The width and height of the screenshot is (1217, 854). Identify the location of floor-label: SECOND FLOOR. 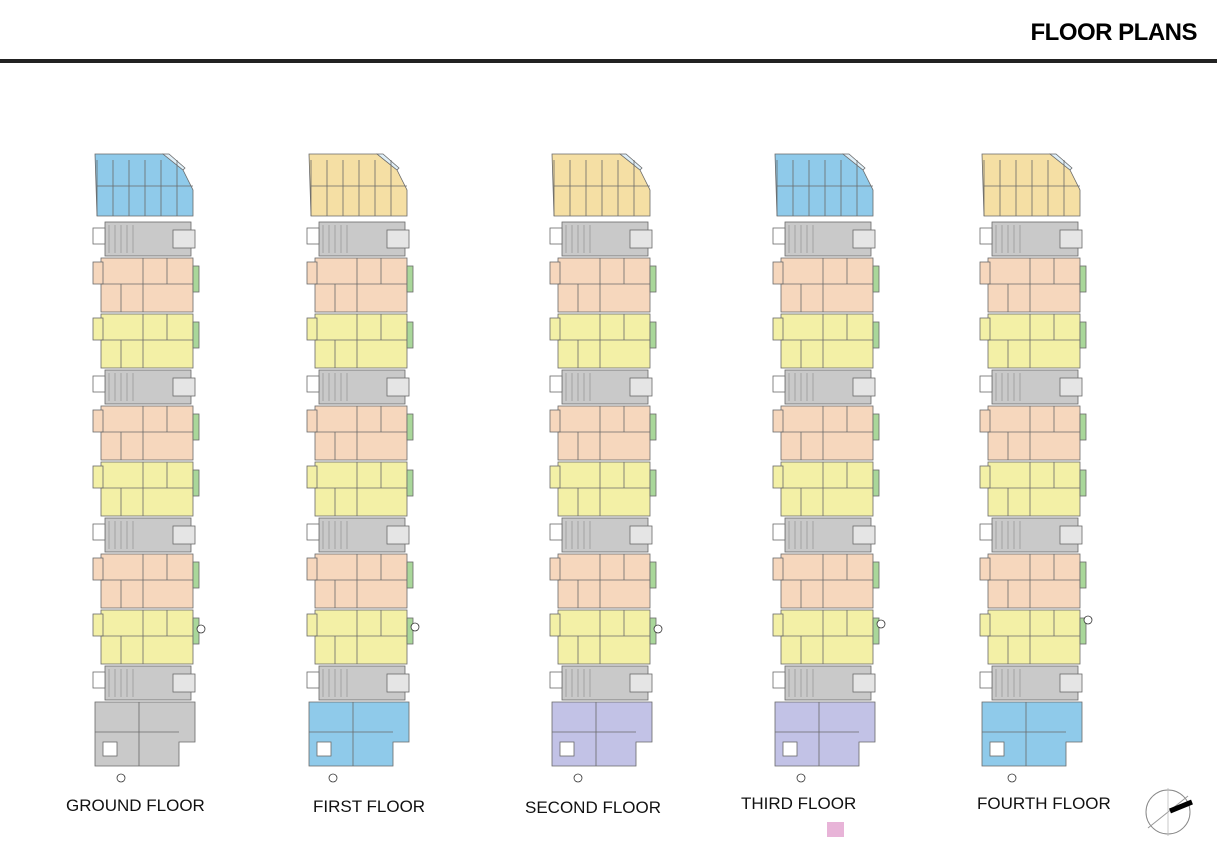
(593, 807).